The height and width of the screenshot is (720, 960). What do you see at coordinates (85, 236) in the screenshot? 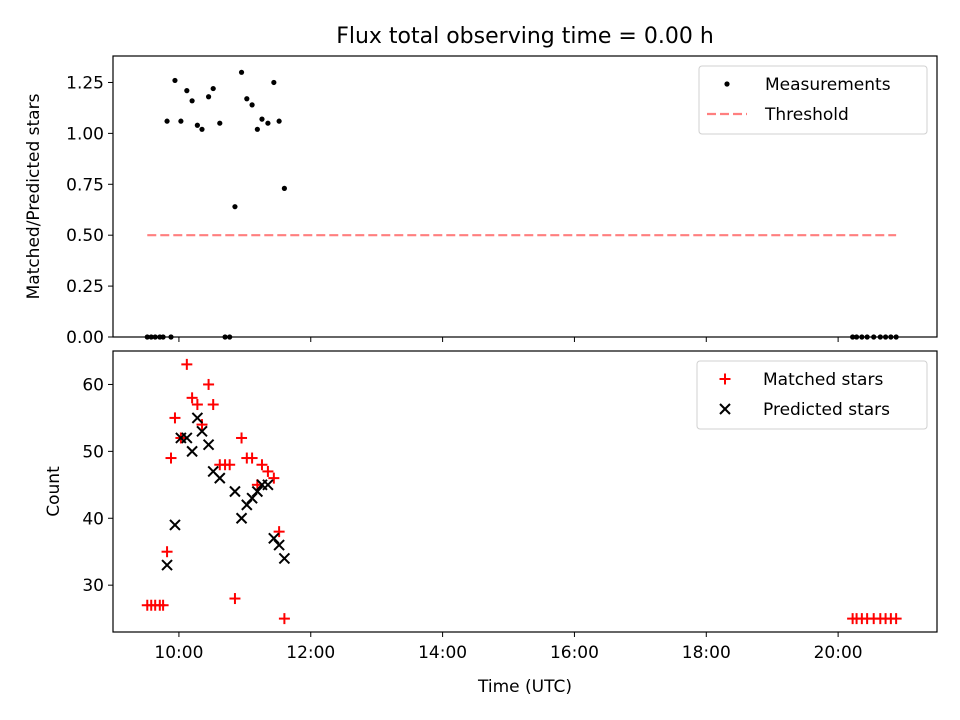
I see `y-tick-label: 0.50` at bounding box center [85, 236].